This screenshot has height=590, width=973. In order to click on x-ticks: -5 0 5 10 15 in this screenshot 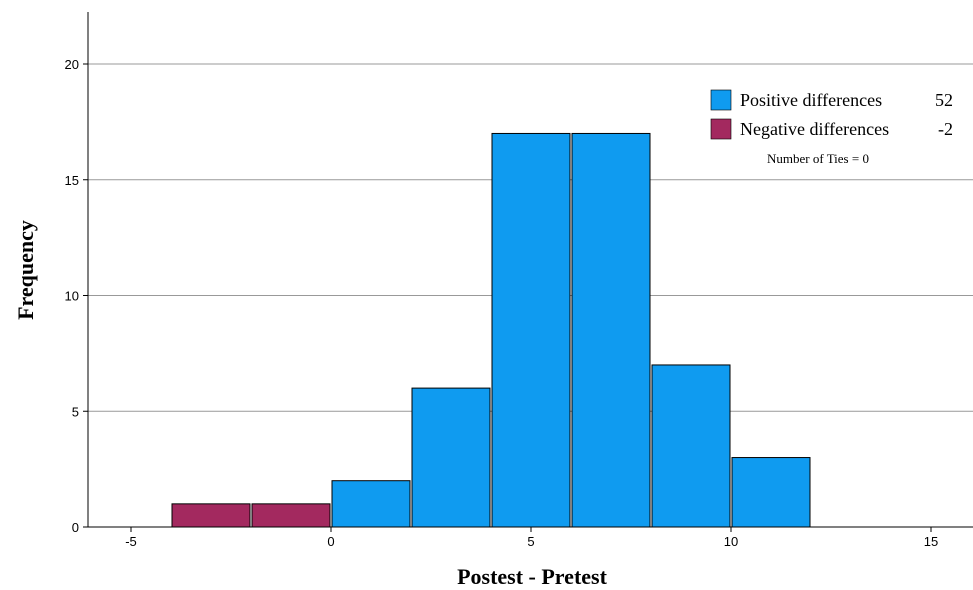, I will do `click(531, 538)`.